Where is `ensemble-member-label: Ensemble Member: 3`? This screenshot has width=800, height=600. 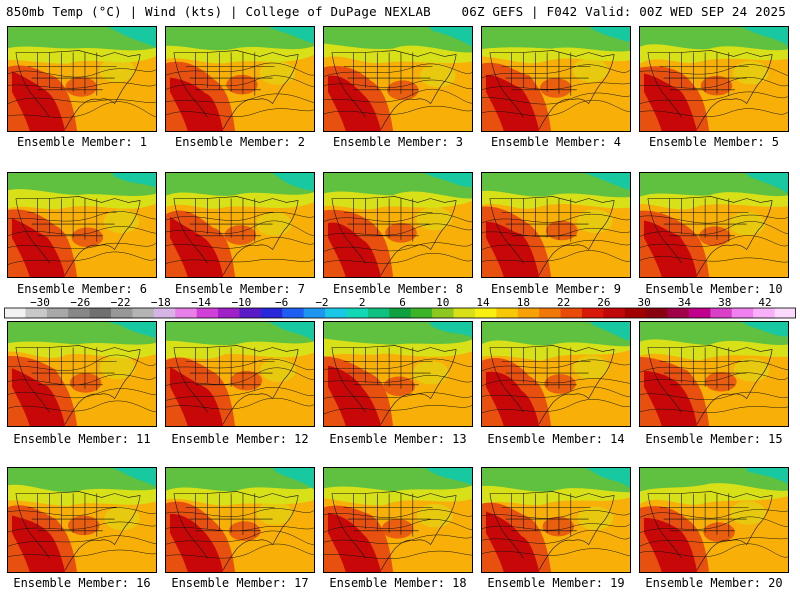
ensemble-member-label: Ensemble Member: 3 is located at coordinates (398, 142).